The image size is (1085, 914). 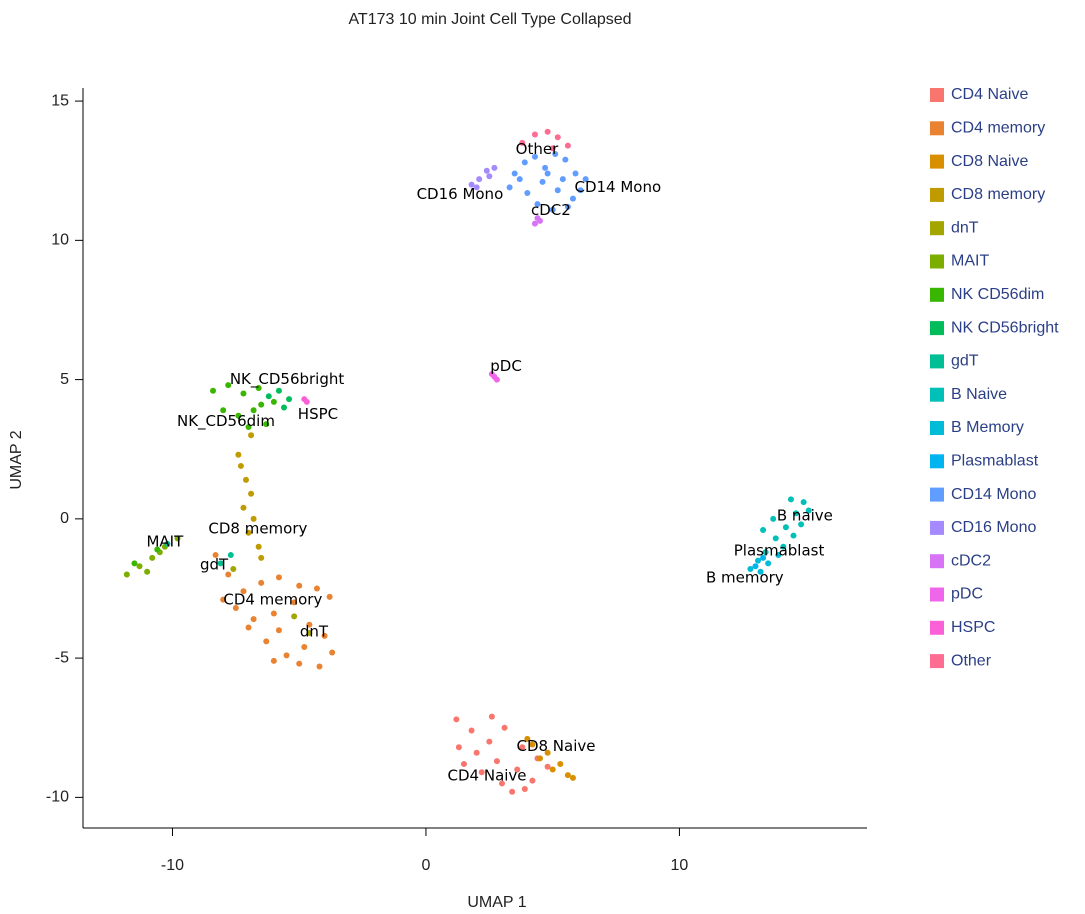 I want to click on legend-label: CD8 Naive, so click(x=989, y=161).